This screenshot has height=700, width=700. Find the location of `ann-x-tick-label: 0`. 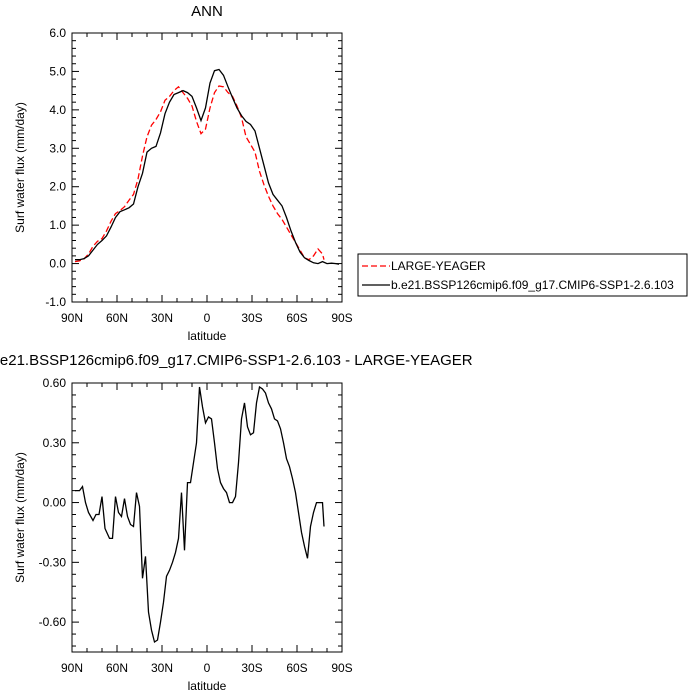

ann-x-tick-label: 0 is located at coordinates (207, 318).